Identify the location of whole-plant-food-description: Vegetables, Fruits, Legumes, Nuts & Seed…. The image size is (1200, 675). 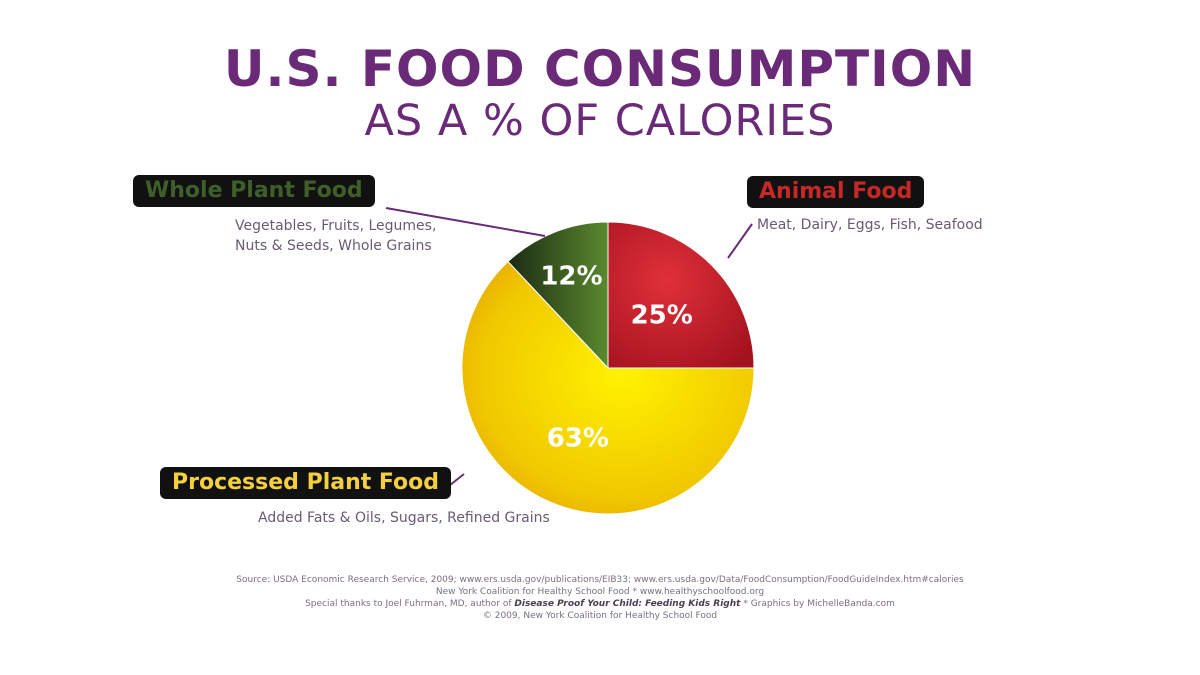
(336, 236).